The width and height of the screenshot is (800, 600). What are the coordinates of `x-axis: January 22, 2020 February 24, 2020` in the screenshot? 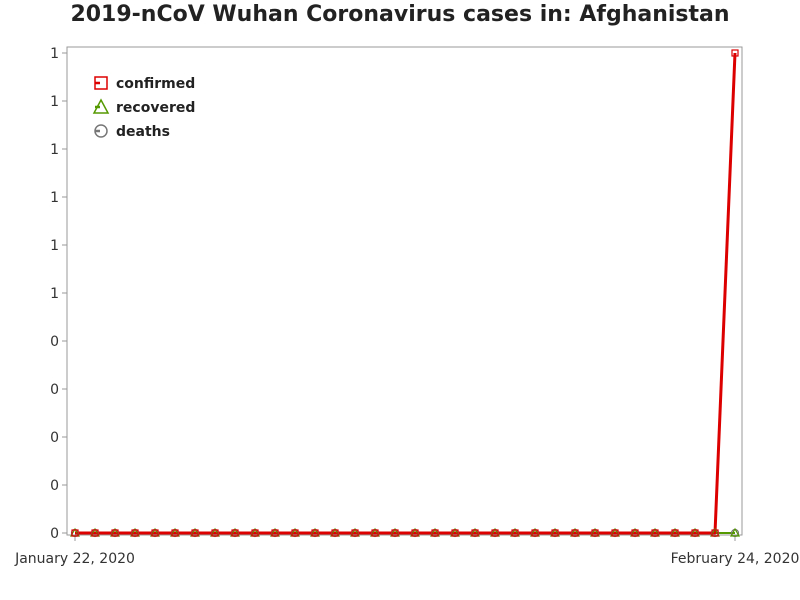 It's located at (406, 551).